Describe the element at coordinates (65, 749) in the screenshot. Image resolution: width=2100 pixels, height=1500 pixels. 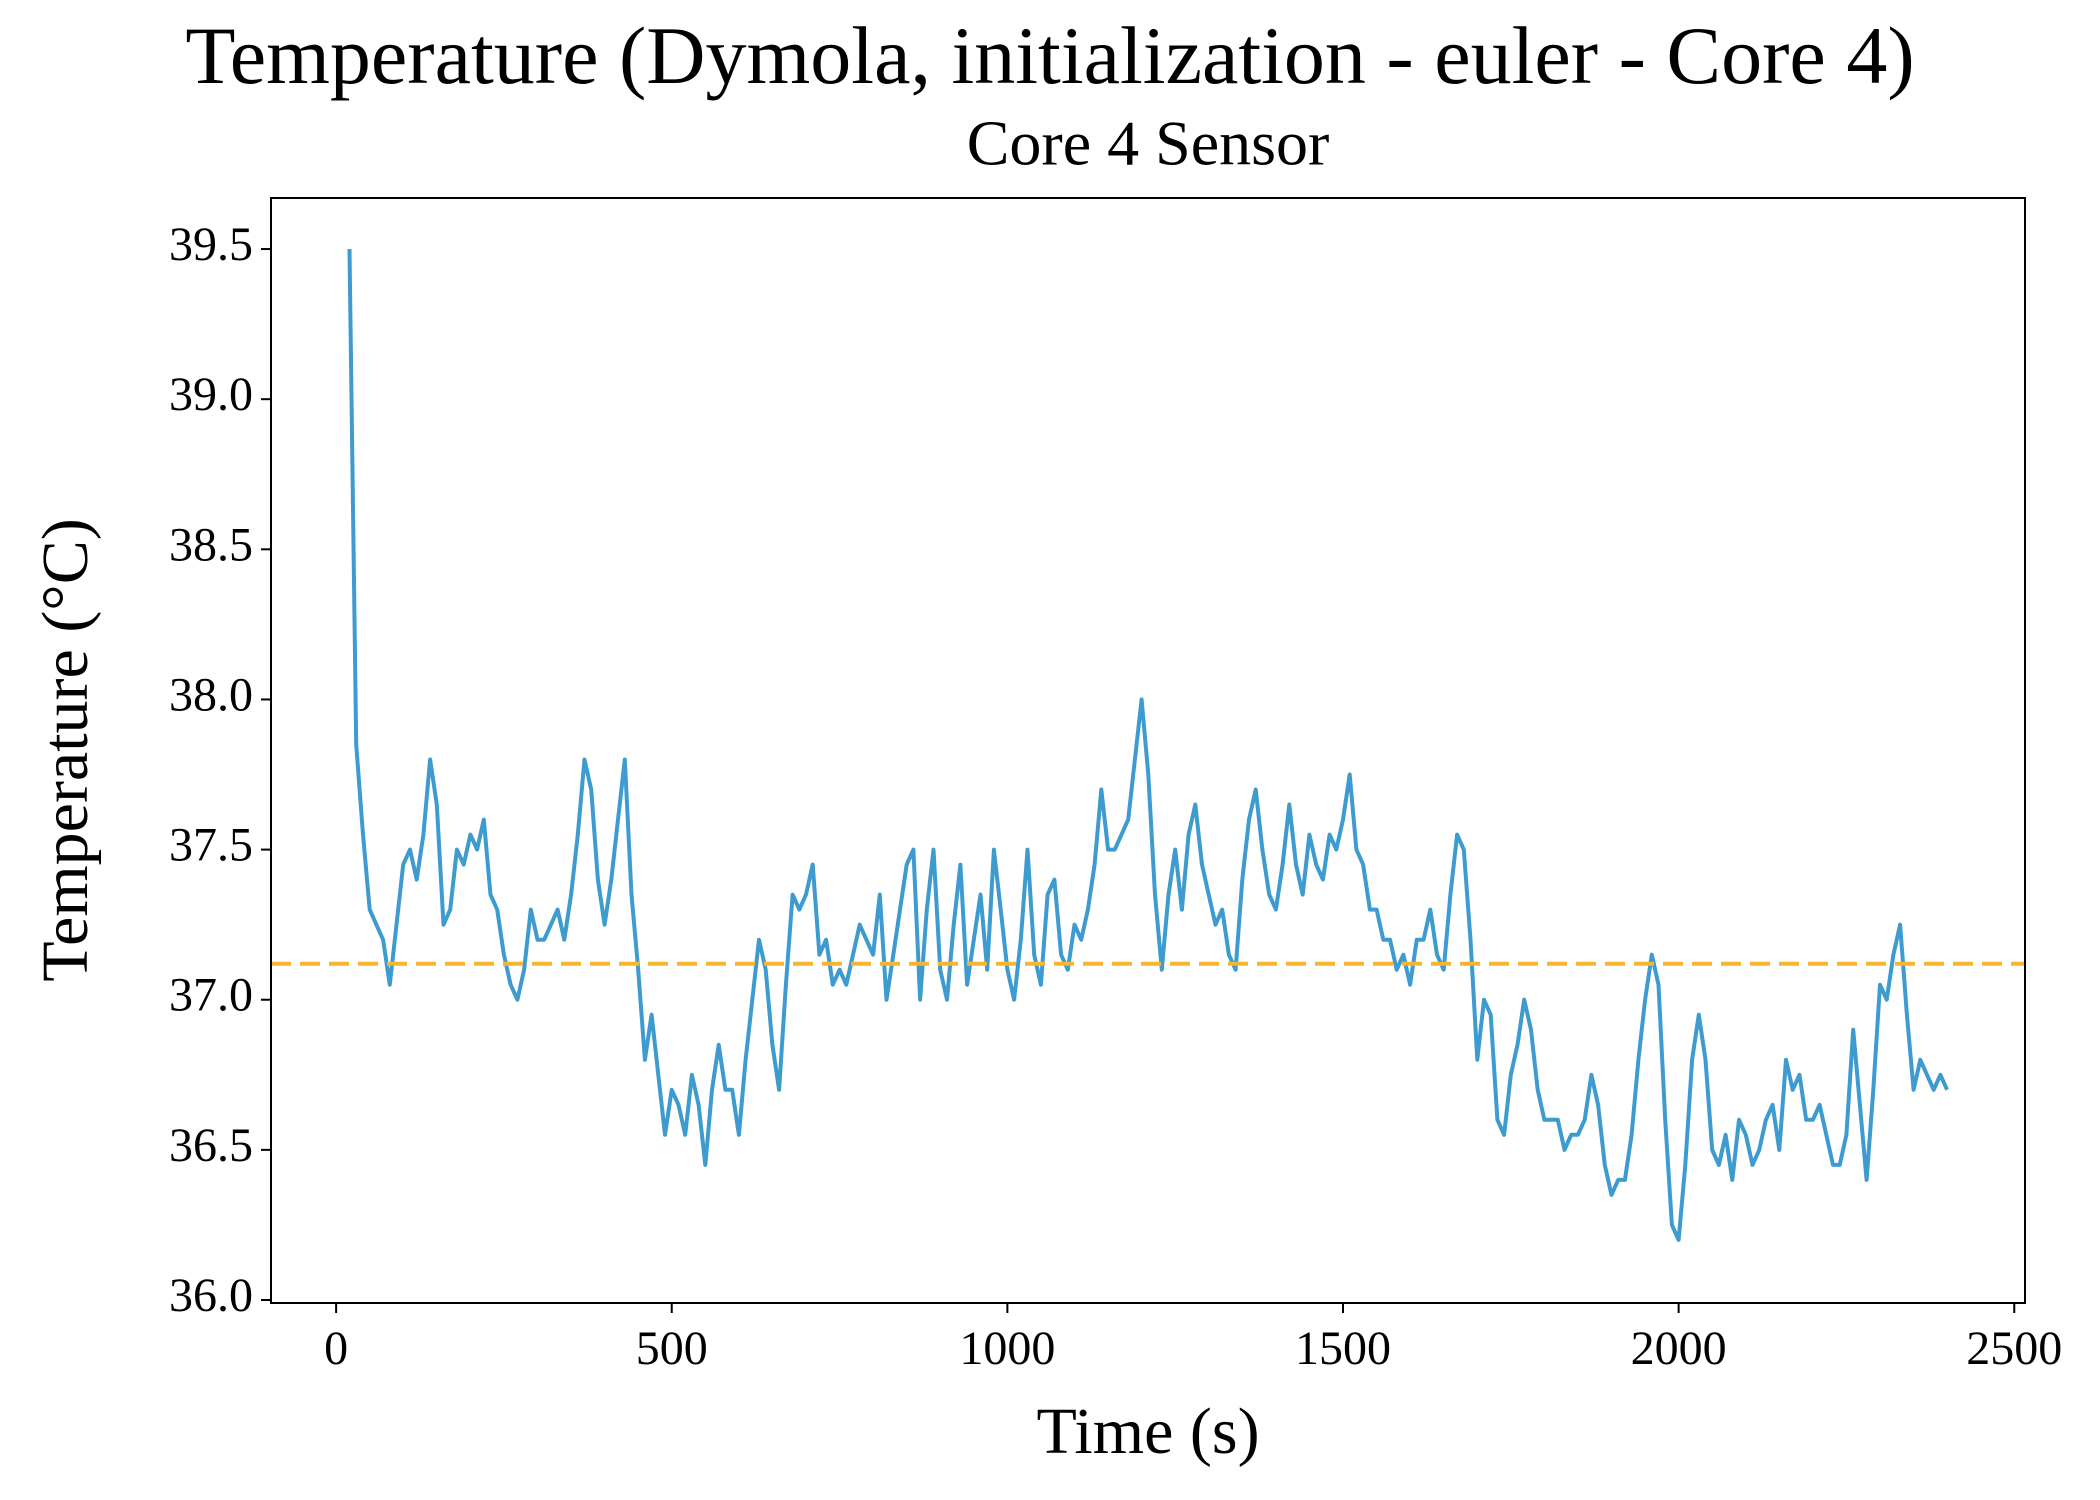
I see `y-axis-label: Temperature (°C)` at that location.